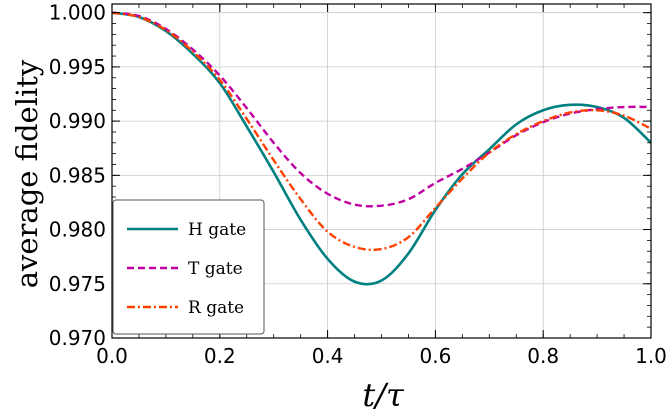 The image size is (667, 417). What do you see at coordinates (217, 230) in the screenshot?
I see `legend-label: H gate` at bounding box center [217, 230].